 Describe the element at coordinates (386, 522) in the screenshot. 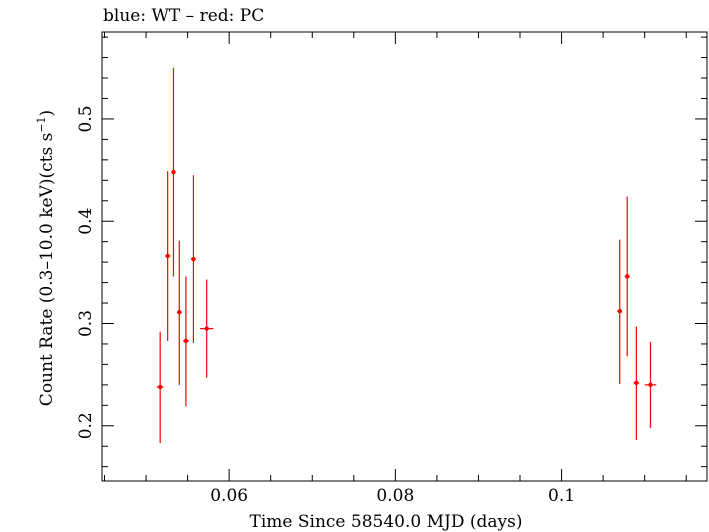

I see `x-axis-label: Time Since 58540.0 MJD (days)` at that location.